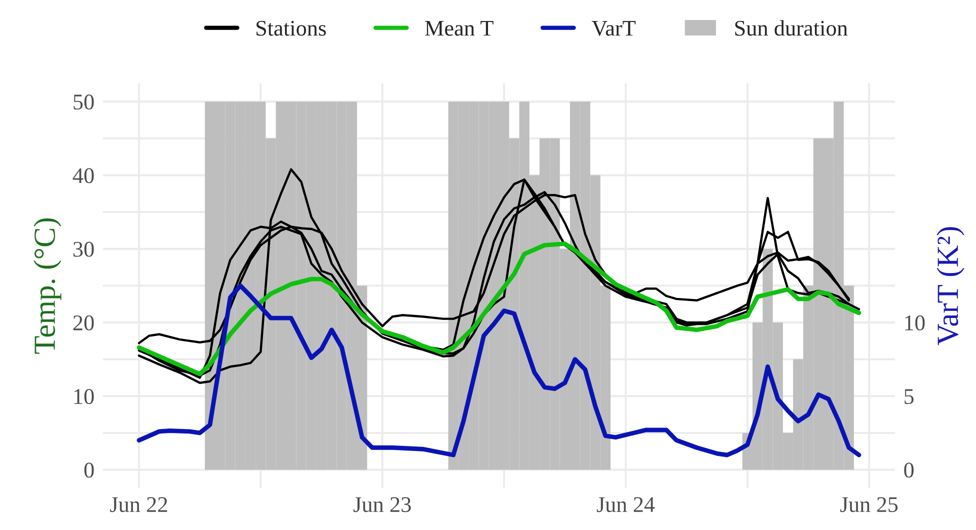  Describe the element at coordinates (614, 28) in the screenshot. I see `legend-label: VarT` at that location.